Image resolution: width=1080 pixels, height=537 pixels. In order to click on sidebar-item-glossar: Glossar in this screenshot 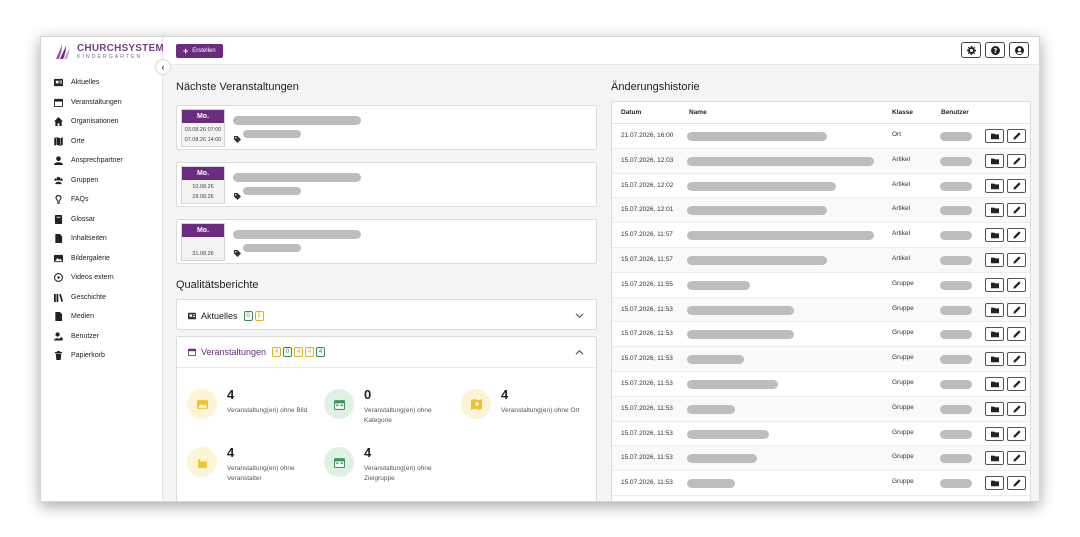, I will do `click(101, 220)`.